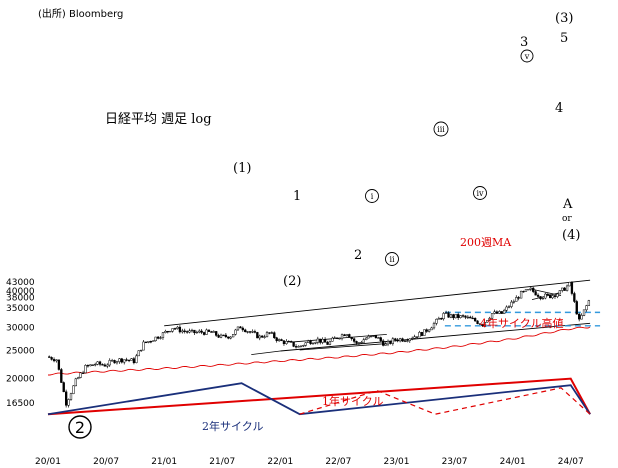  Describe the element at coordinates (280, 462) in the screenshot. I see `x-tick-label: 22/01` at that location.